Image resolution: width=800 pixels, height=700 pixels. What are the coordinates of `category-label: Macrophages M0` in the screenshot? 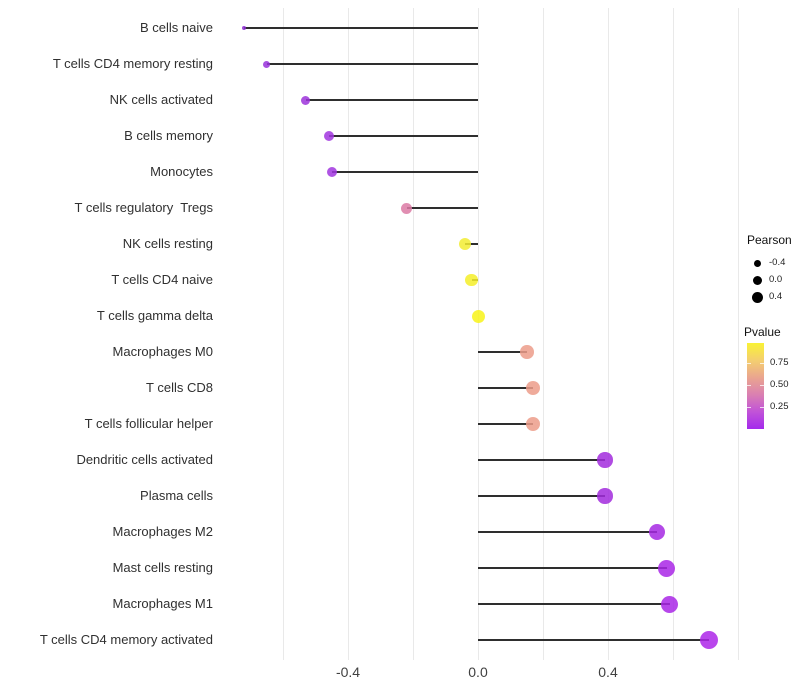 It's located at (162, 351).